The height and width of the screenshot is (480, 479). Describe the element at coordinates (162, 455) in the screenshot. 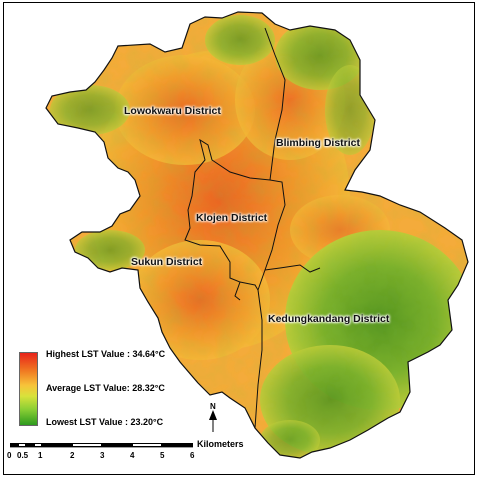

I see `scale-tick: 5` at that location.